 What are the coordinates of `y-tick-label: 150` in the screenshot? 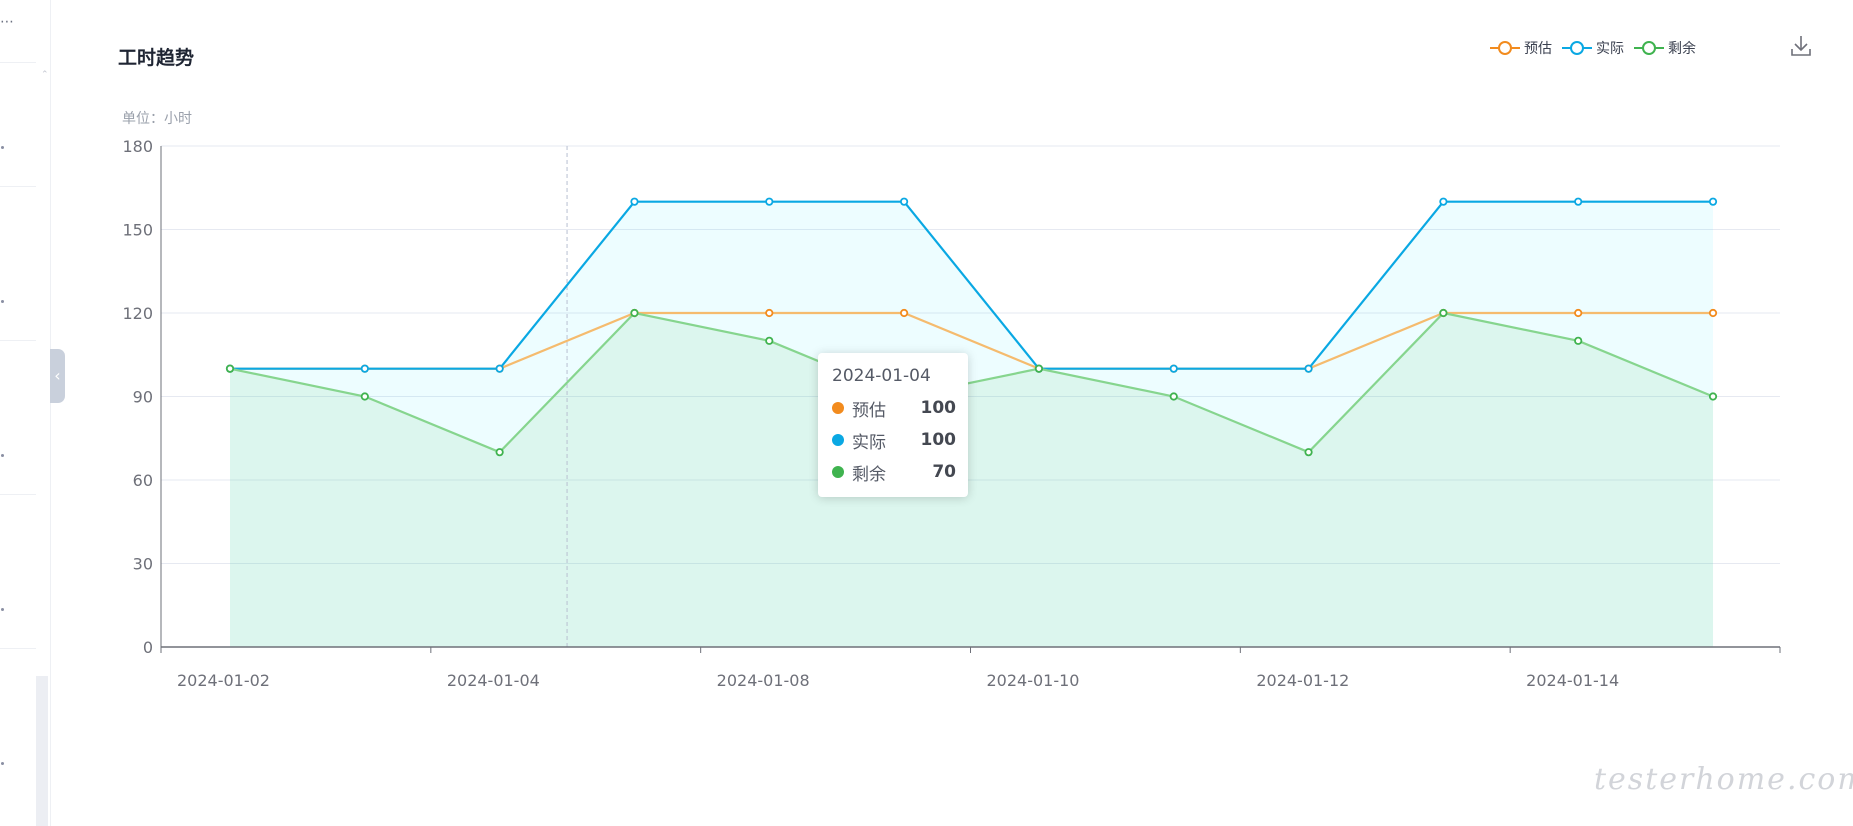 It's located at (137, 230).